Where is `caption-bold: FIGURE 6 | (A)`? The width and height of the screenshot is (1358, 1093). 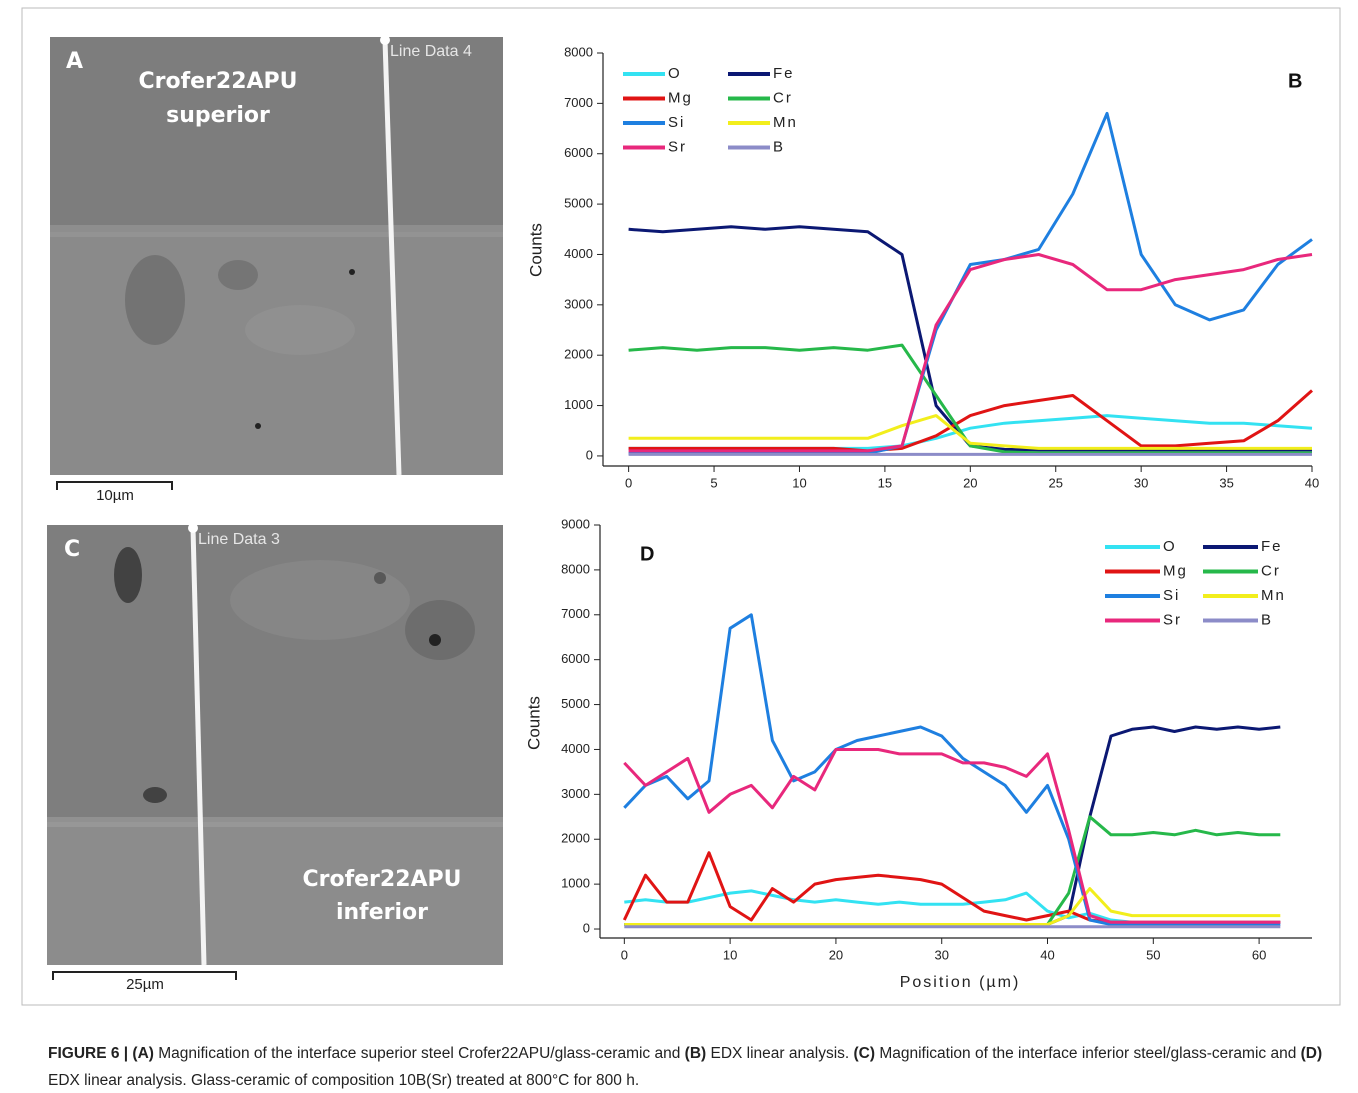 caption-bold: FIGURE 6 | (A) is located at coordinates (101, 1053).